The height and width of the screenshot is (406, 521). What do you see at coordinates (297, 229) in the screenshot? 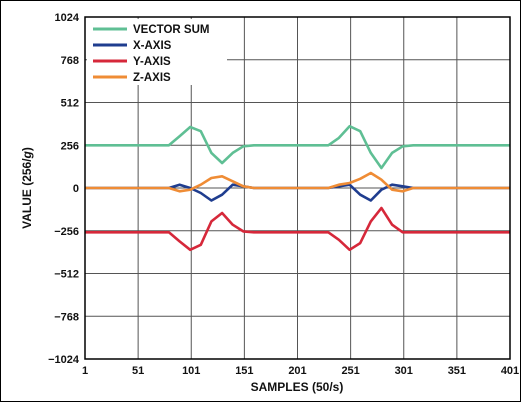
I see `series-line-y-axis` at bounding box center [297, 229].